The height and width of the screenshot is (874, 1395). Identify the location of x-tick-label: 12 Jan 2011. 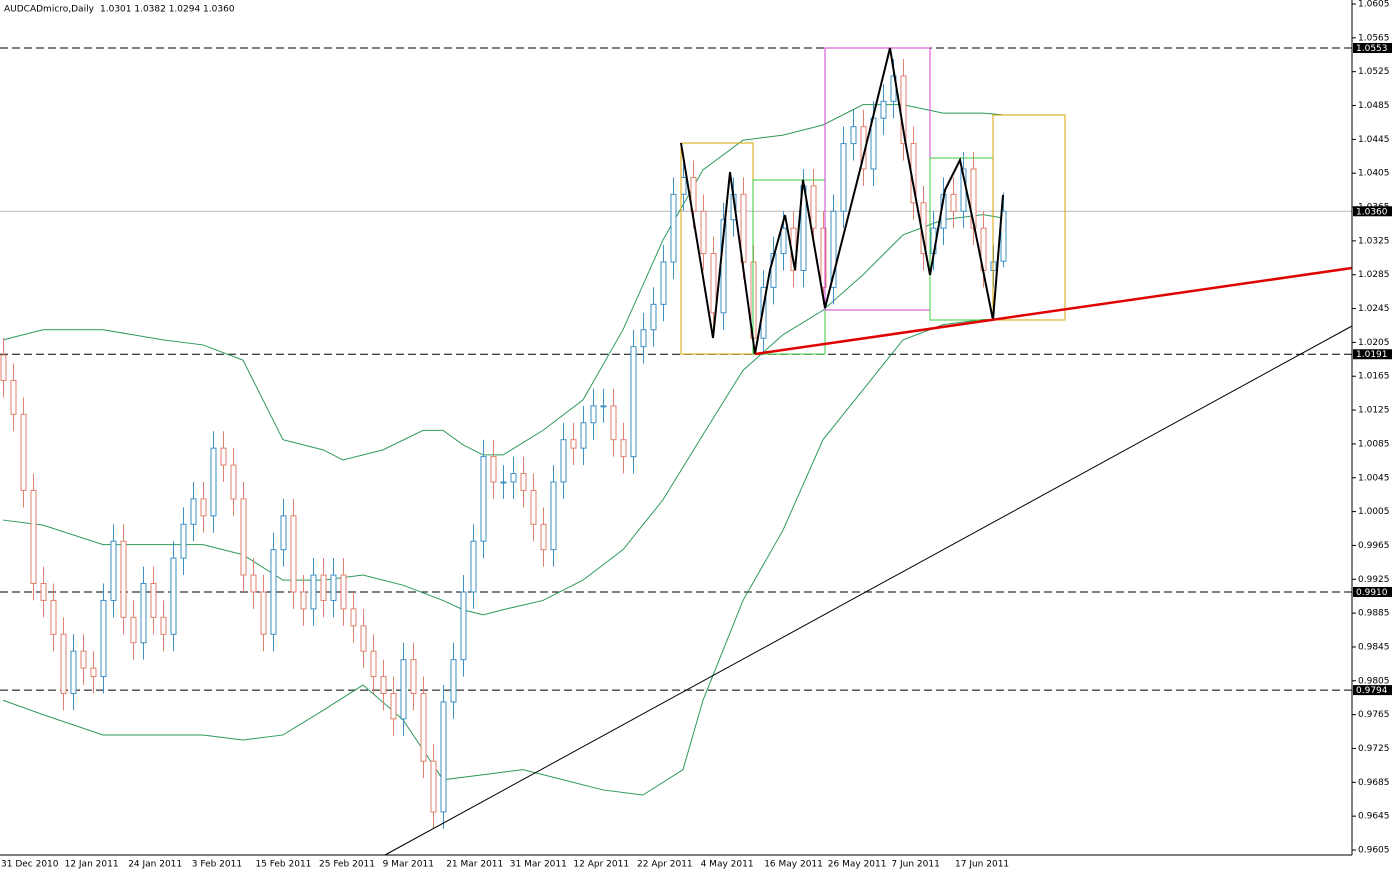
(92, 865).